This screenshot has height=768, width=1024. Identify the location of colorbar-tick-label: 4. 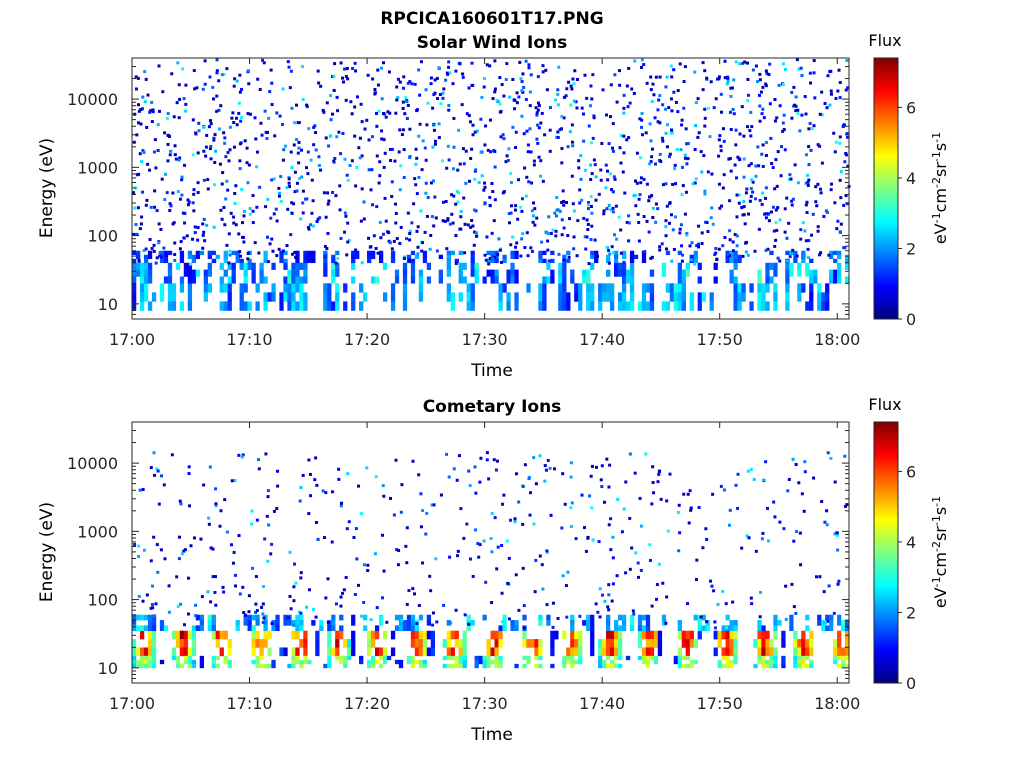
(911, 542).